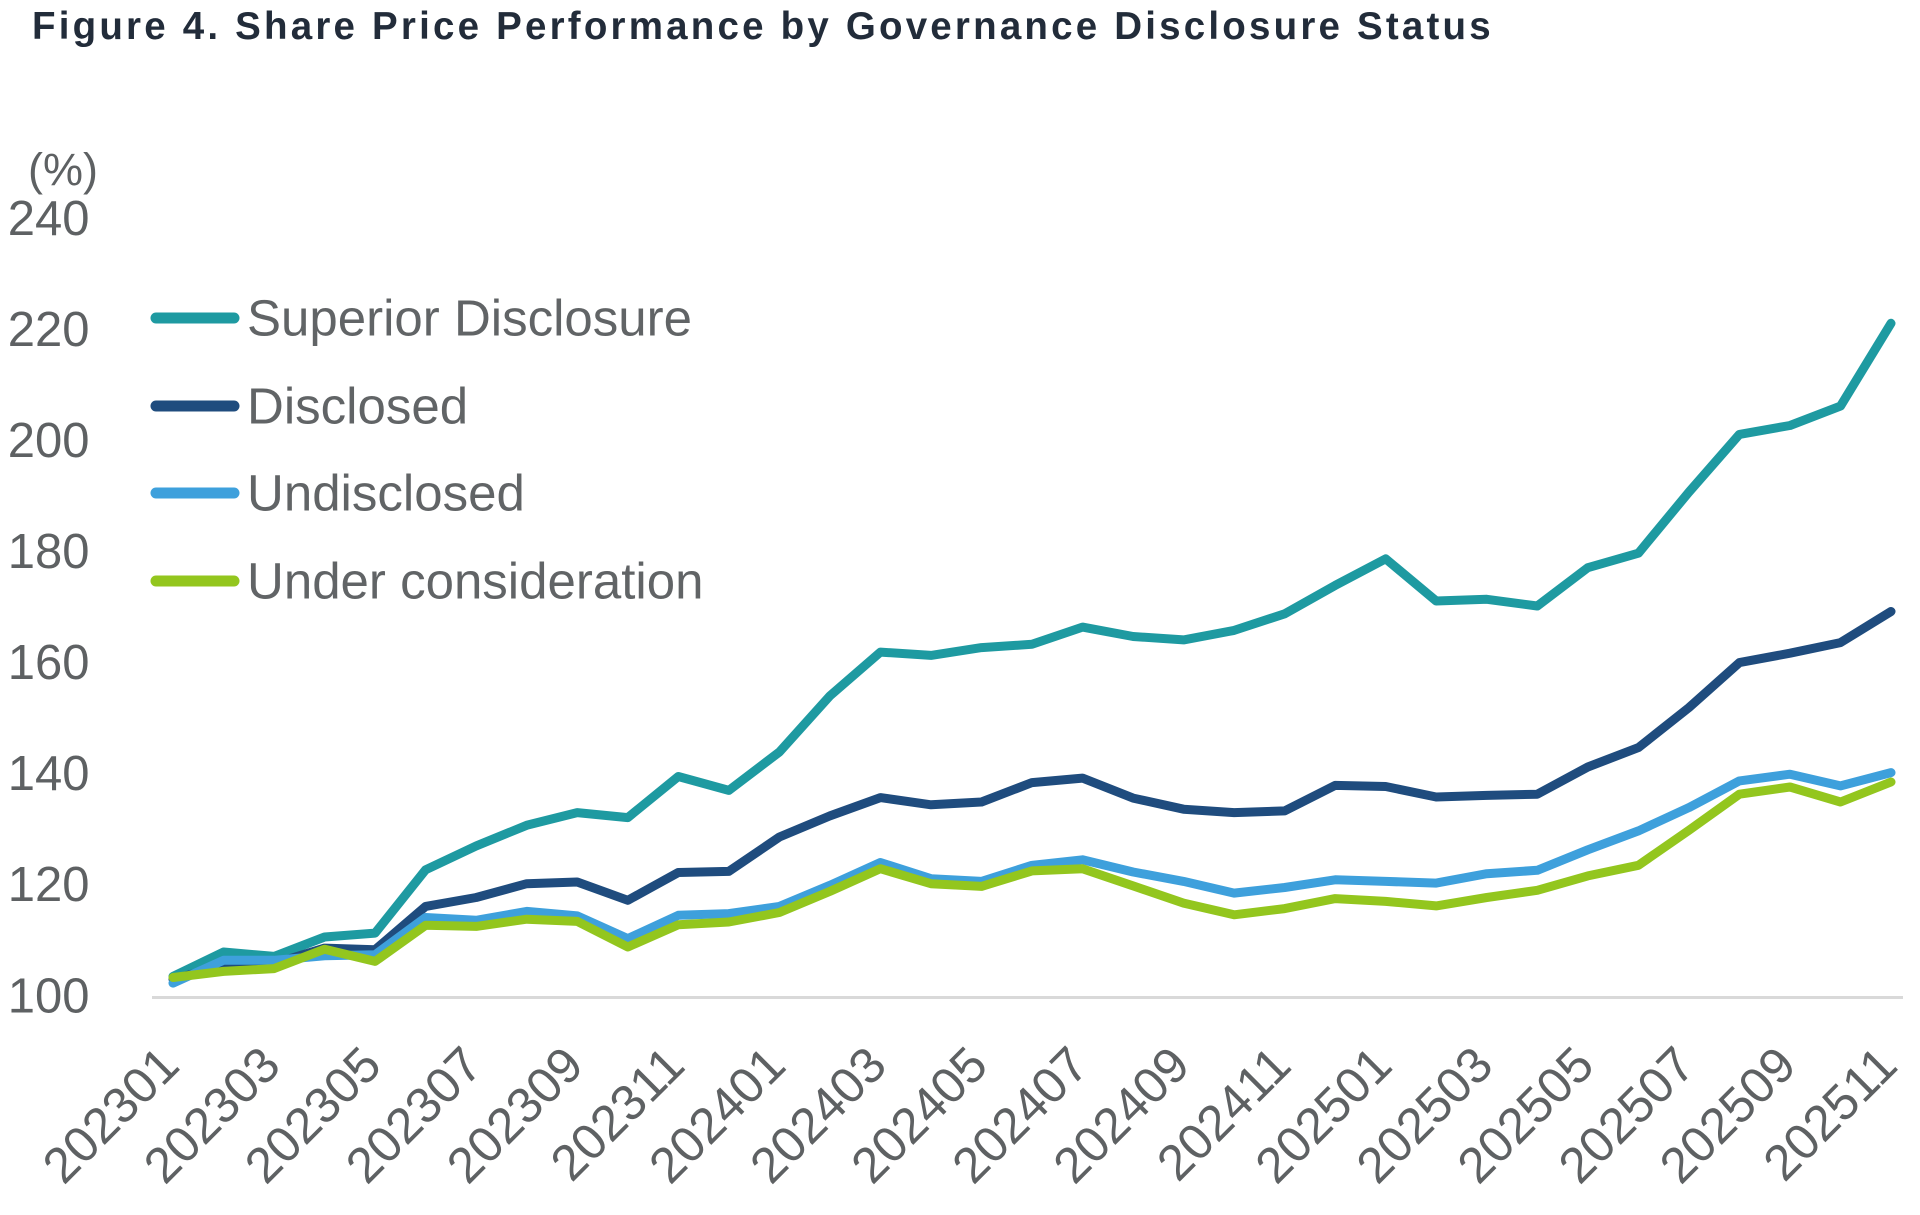  What do you see at coordinates (49, 219) in the screenshot?
I see `svg-text: 240` at bounding box center [49, 219].